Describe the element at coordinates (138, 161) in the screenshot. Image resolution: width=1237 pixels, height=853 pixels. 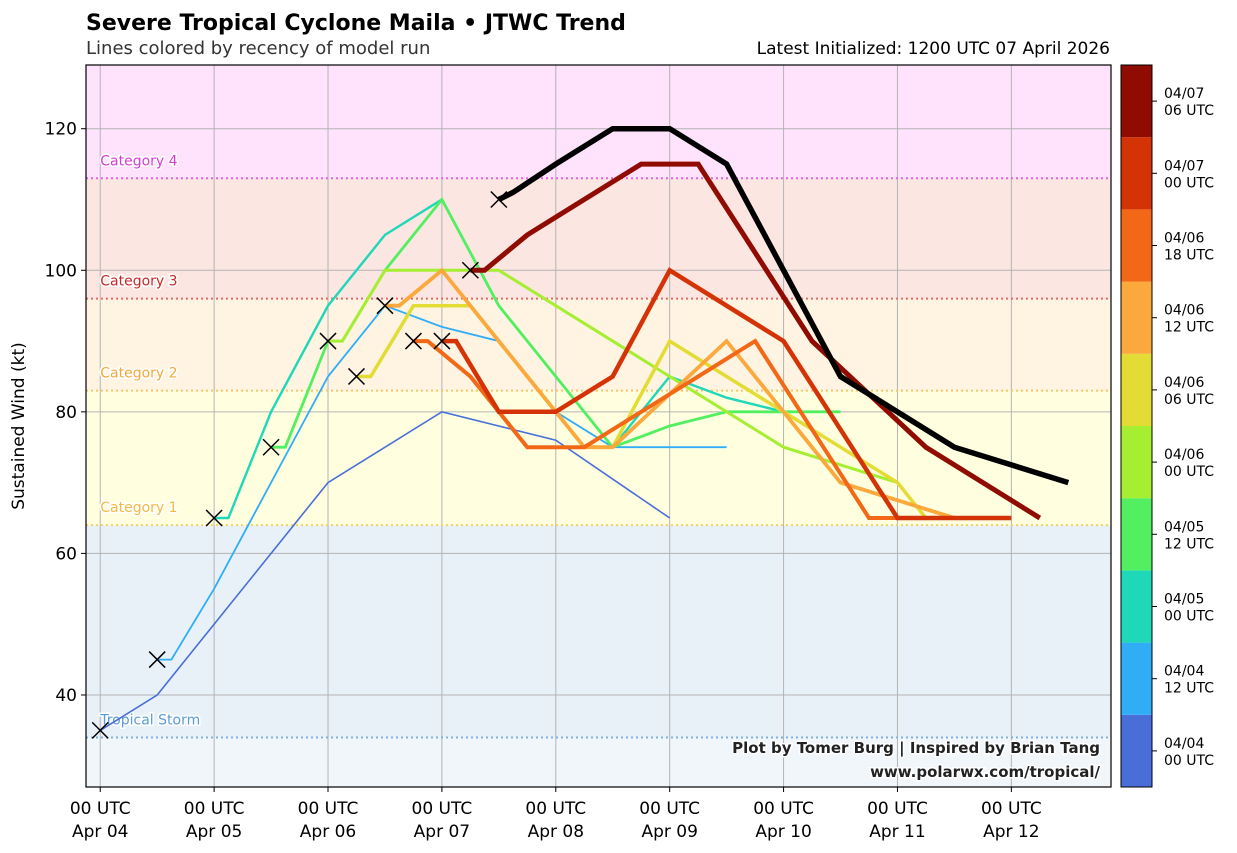
I see `category-label: Category 4` at that location.